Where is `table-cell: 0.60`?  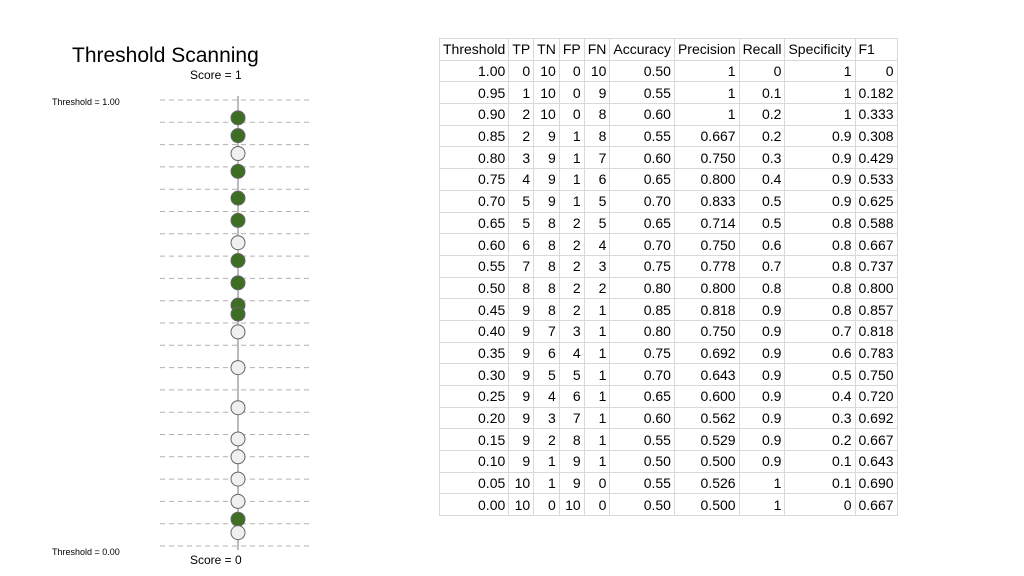
table-cell: 0.60 is located at coordinates (642, 158).